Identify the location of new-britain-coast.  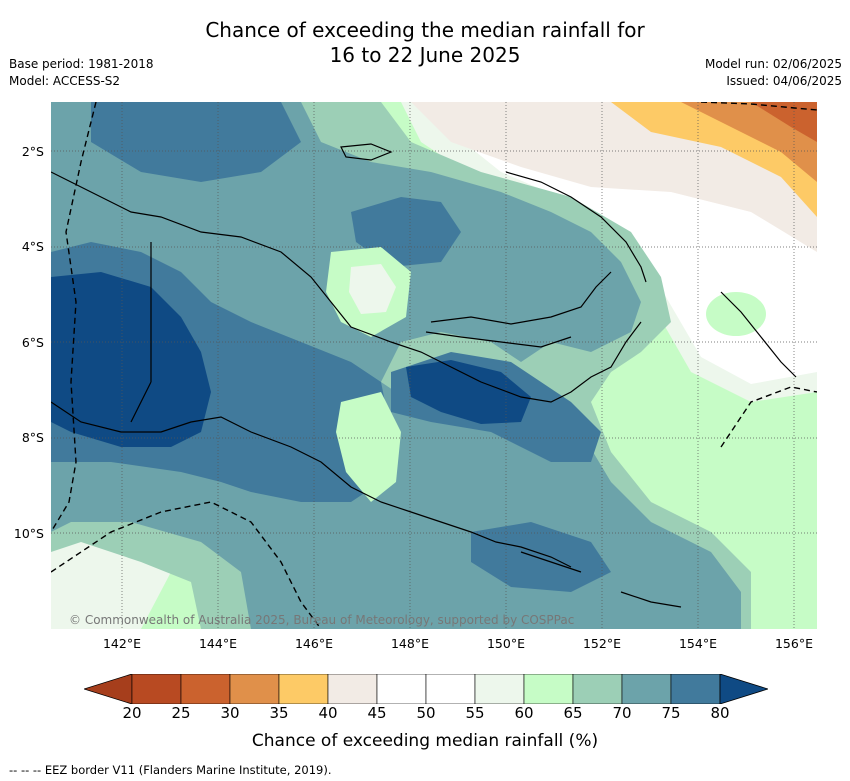
(518, 309).